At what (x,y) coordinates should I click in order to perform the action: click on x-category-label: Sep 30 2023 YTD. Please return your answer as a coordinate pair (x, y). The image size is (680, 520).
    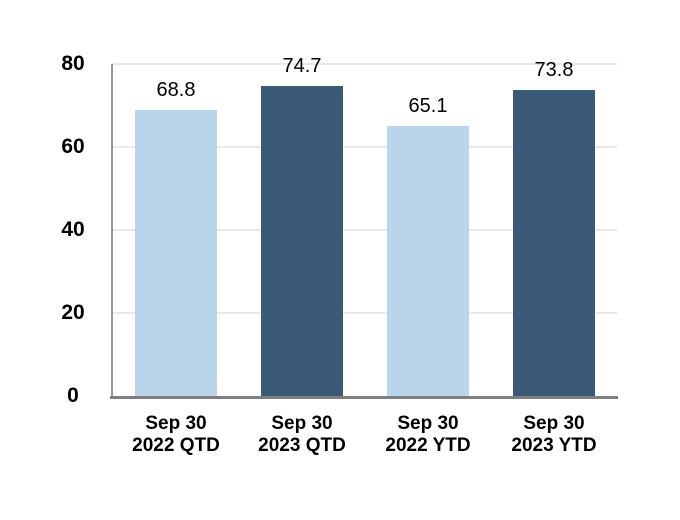
    Looking at the image, I should click on (553, 435).